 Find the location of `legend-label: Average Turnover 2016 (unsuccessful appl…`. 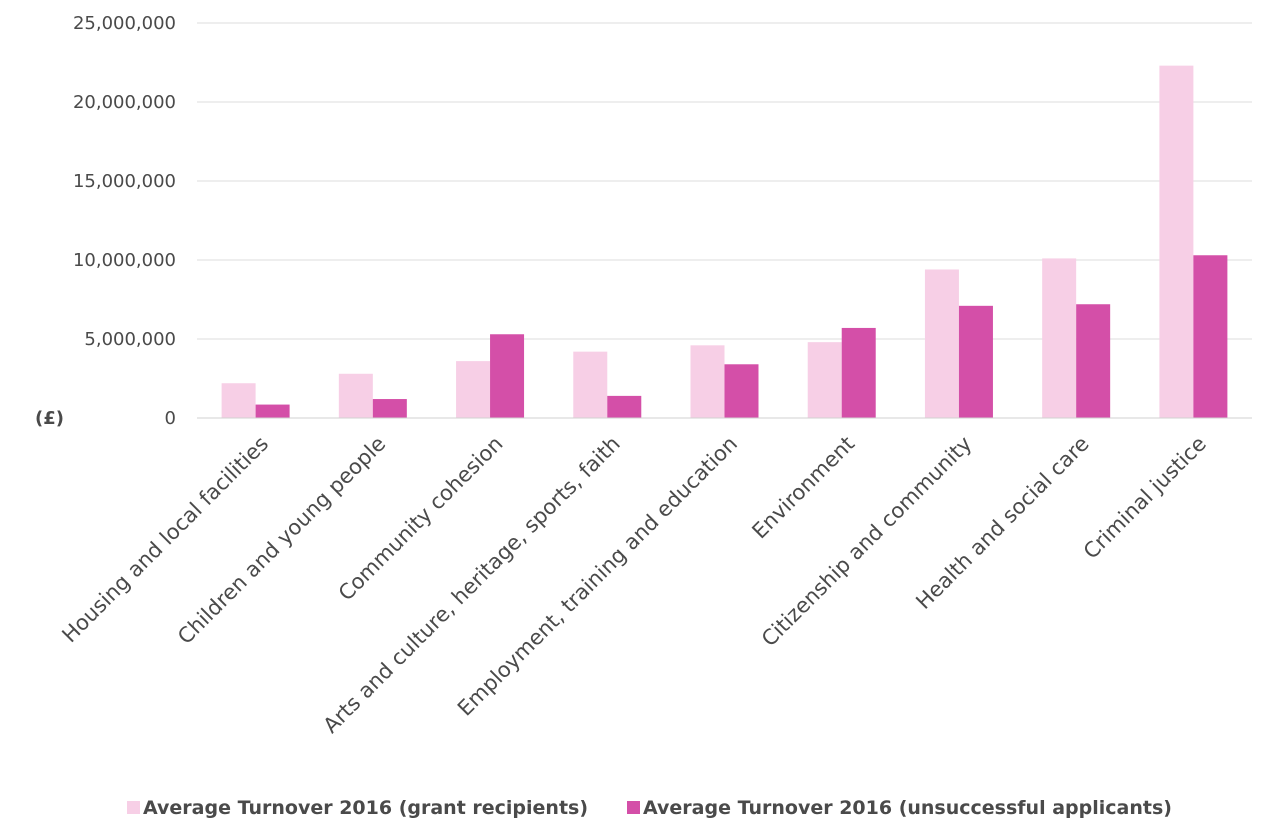

legend-label: Average Turnover 2016 (unsuccessful appl… is located at coordinates (907, 808).